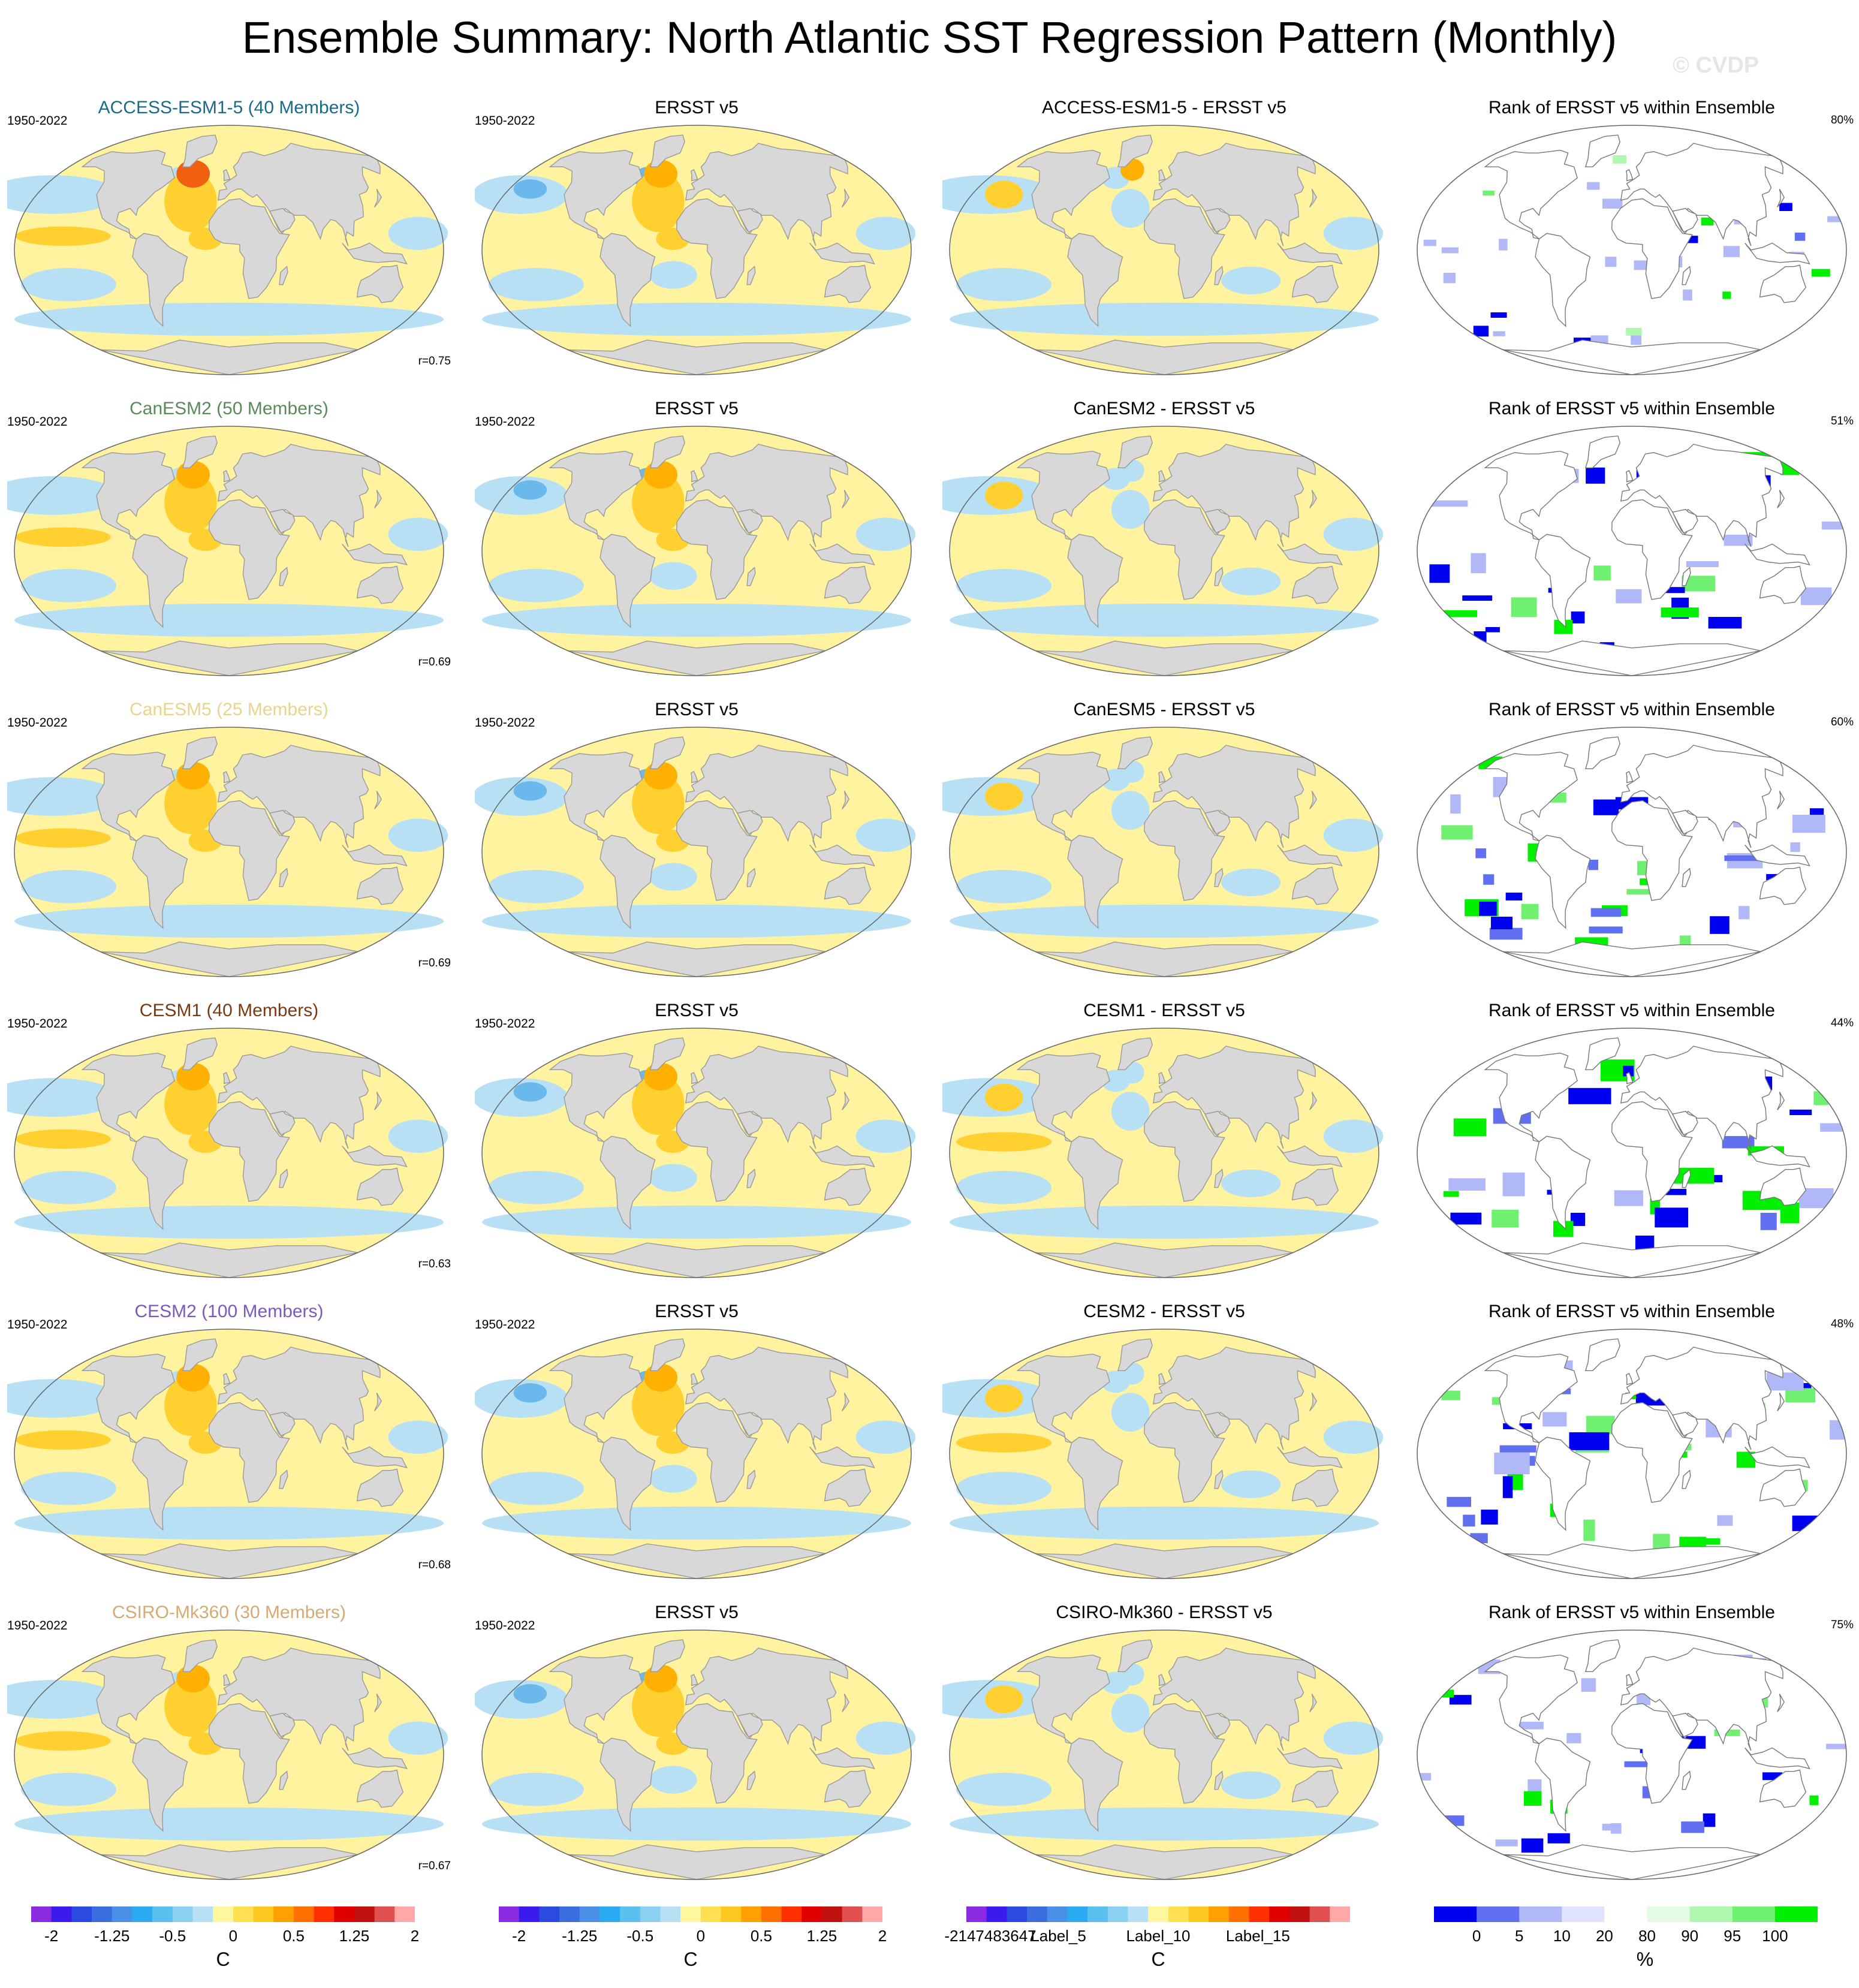  I want to click on panel-obs-4: ERSST v5 1950-2022, so click(696, 1450).